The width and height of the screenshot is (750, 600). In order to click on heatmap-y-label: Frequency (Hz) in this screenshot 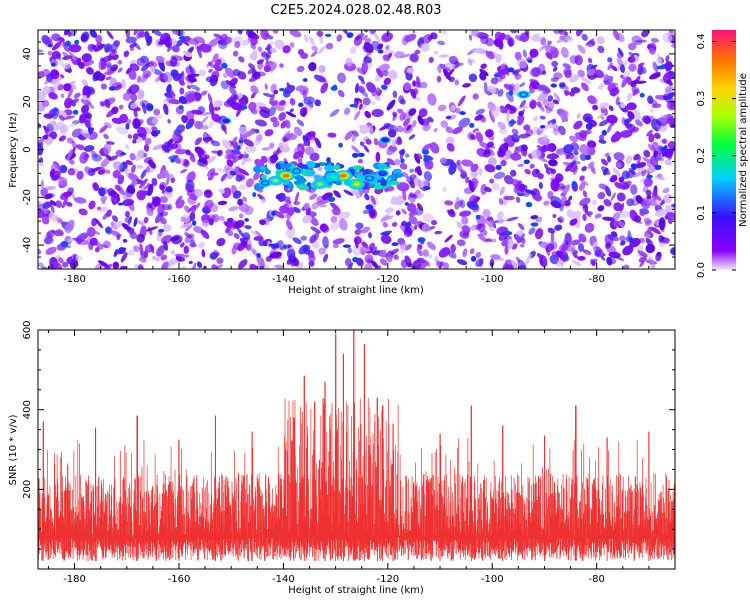, I will do `click(13, 150)`.